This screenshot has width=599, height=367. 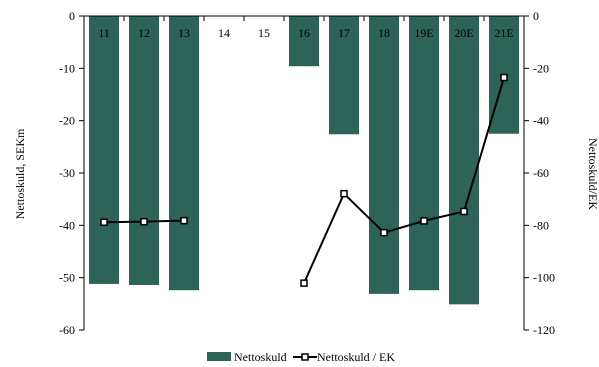 What do you see at coordinates (224, 33) in the screenshot?
I see `category-label-14: 14` at bounding box center [224, 33].